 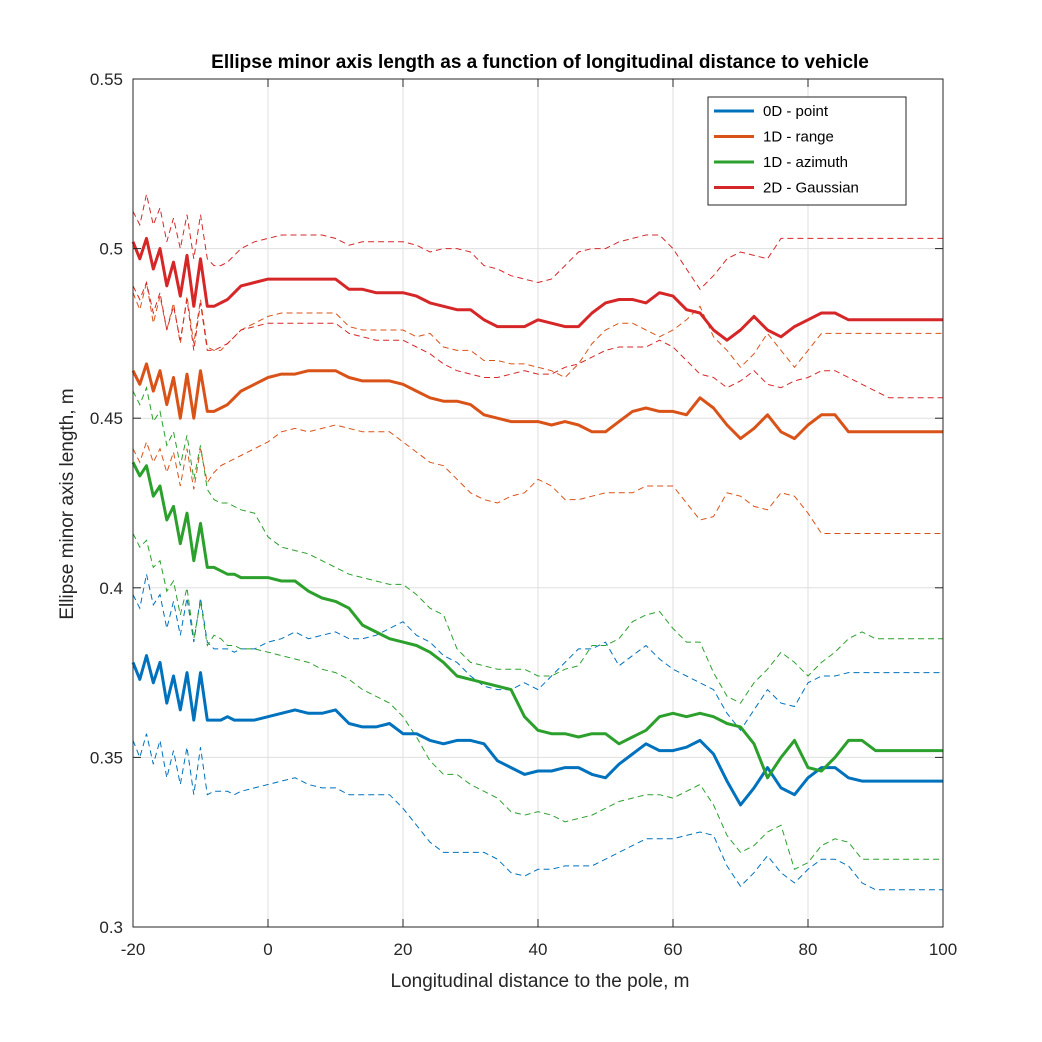 I want to click on upper-bound-2d-gaussian, so click(x=537, y=242).